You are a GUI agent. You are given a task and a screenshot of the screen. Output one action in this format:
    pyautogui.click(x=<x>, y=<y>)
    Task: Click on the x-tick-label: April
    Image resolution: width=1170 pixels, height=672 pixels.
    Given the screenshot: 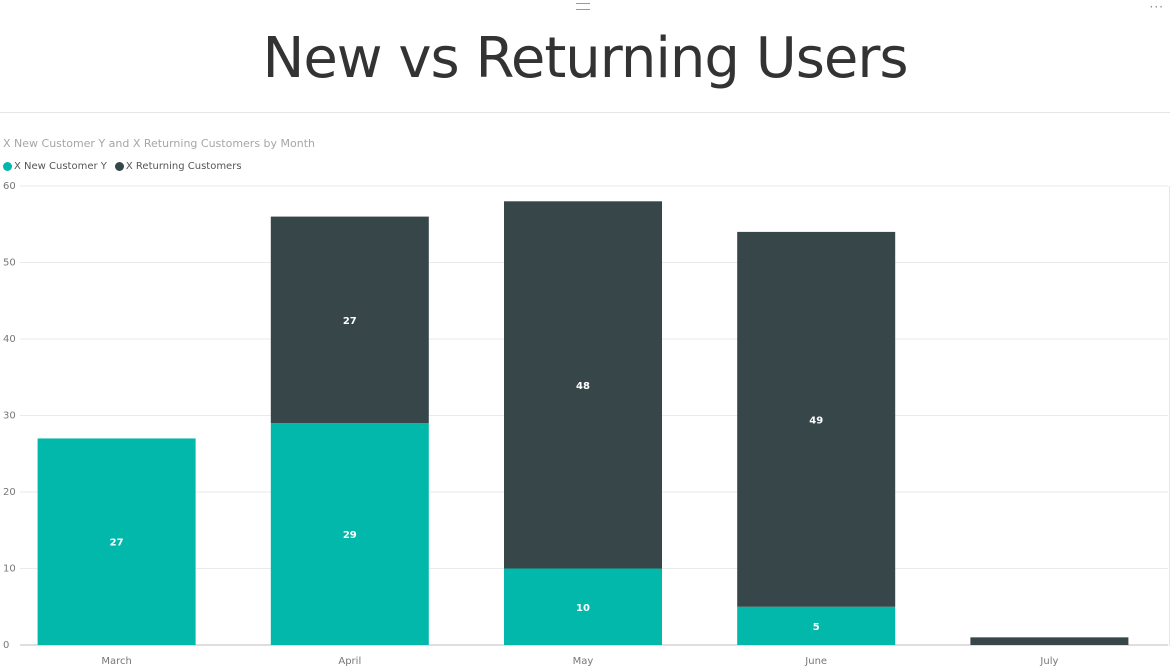 What is the action you would take?
    pyautogui.click(x=349, y=661)
    